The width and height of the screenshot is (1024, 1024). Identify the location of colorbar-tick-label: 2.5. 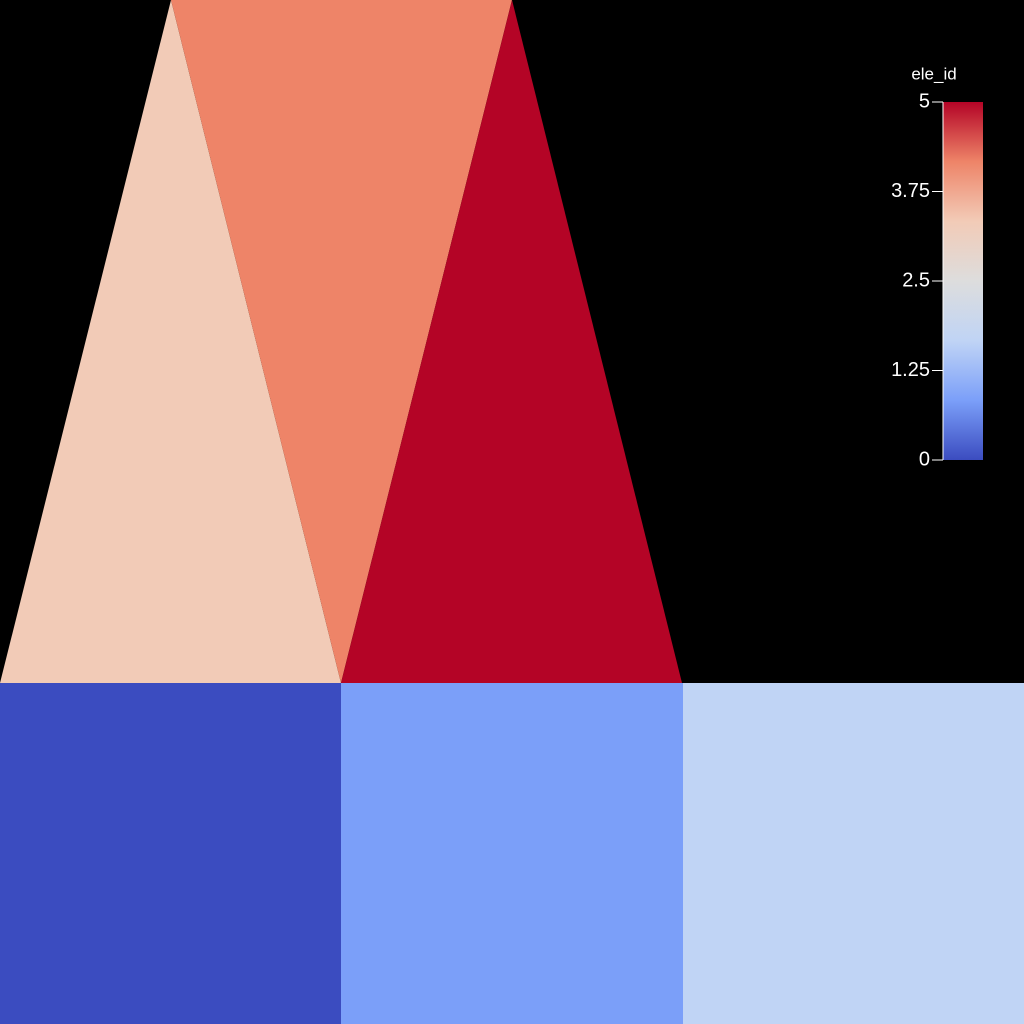
(916, 280).